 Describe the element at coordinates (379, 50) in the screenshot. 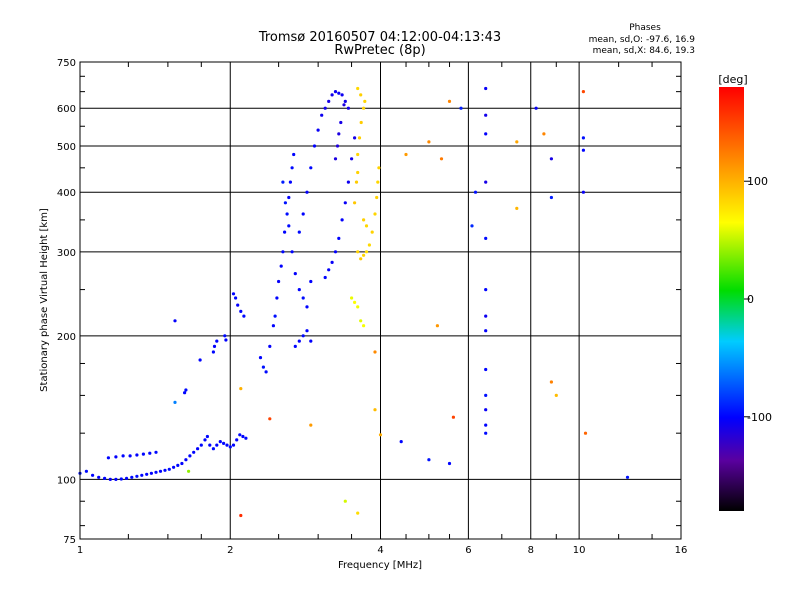

I see `chart-subtitle: RwPretec (8p)` at that location.